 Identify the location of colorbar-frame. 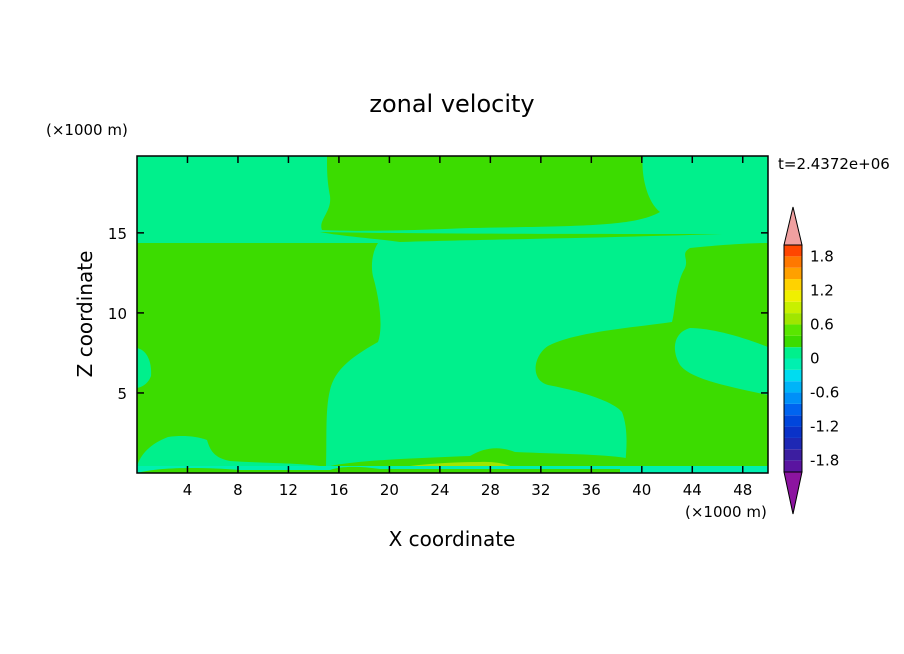
(793, 358).